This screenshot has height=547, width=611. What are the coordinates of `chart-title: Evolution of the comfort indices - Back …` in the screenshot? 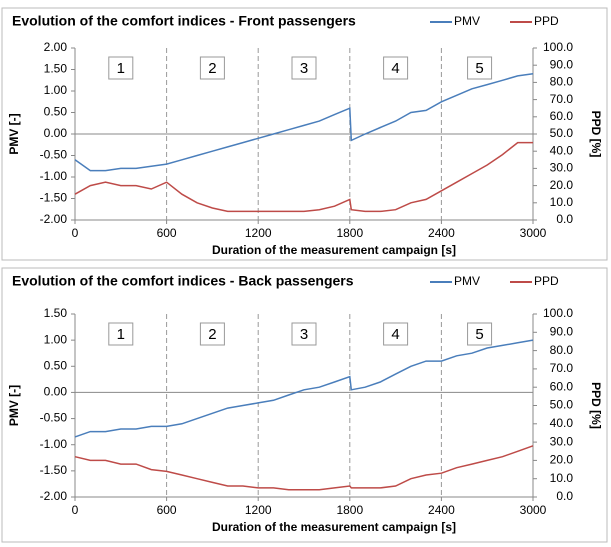 It's located at (183, 281).